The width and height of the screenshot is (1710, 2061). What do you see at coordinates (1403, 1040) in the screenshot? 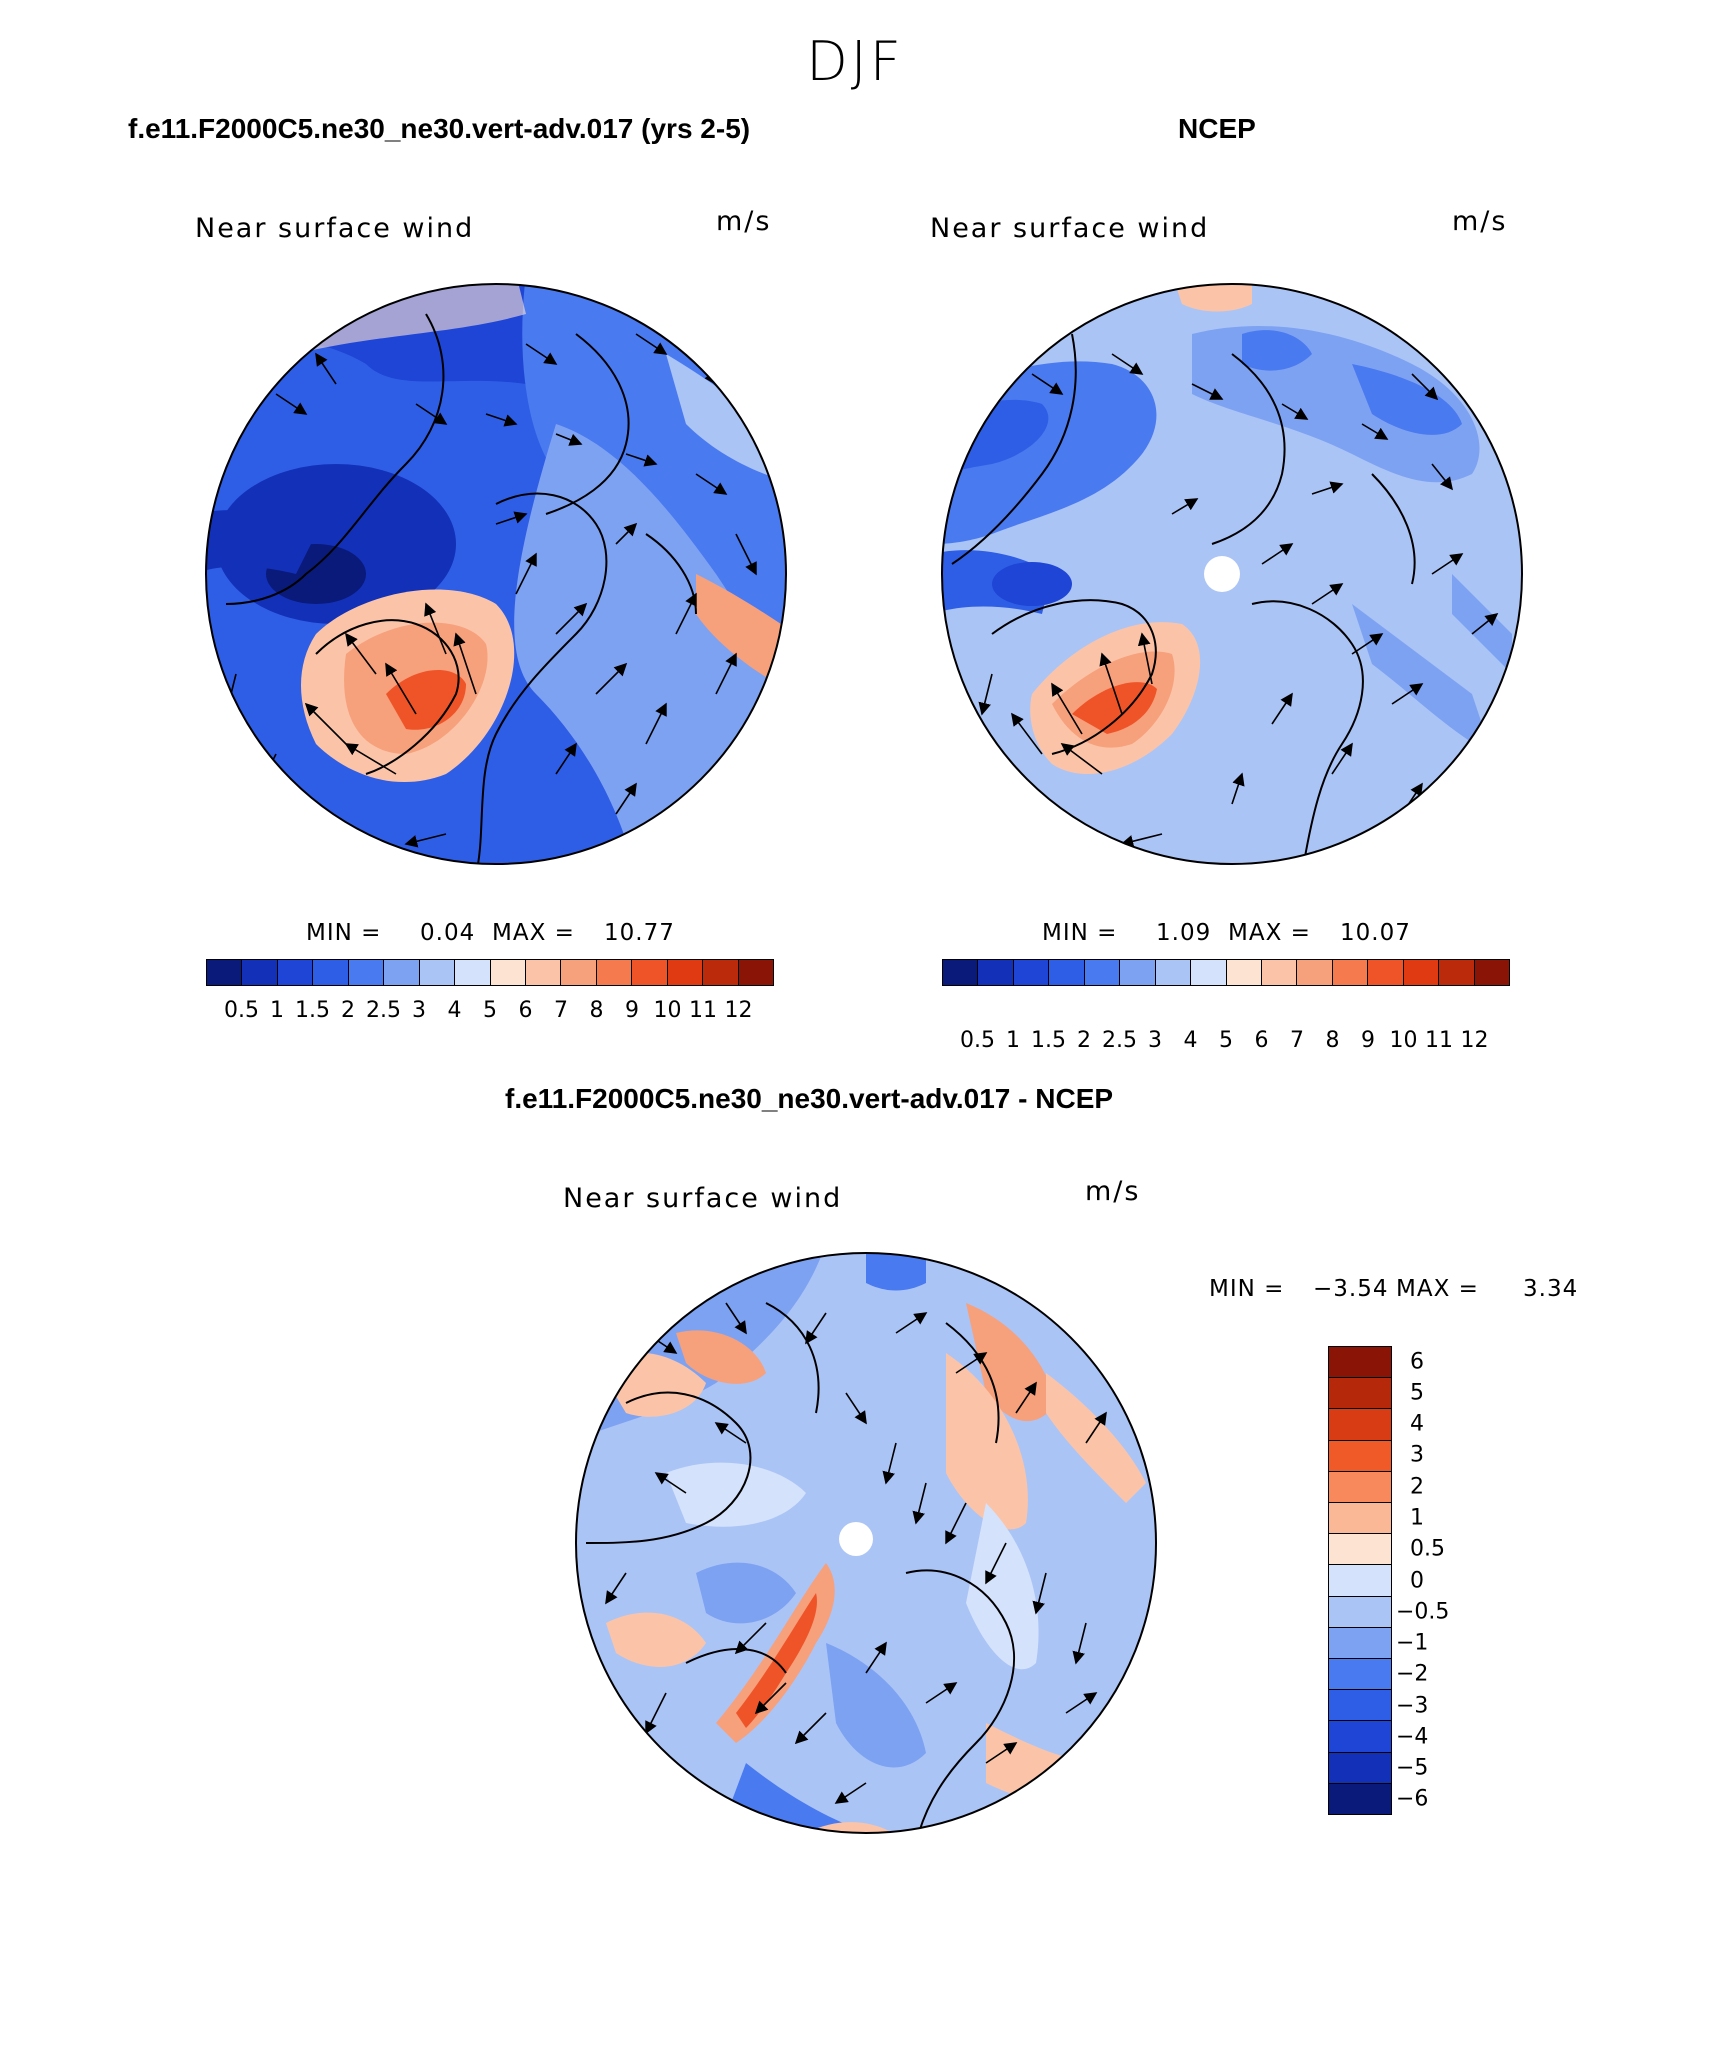
I see `panel-obs-colorbar-tick-label: 10` at bounding box center [1403, 1040].